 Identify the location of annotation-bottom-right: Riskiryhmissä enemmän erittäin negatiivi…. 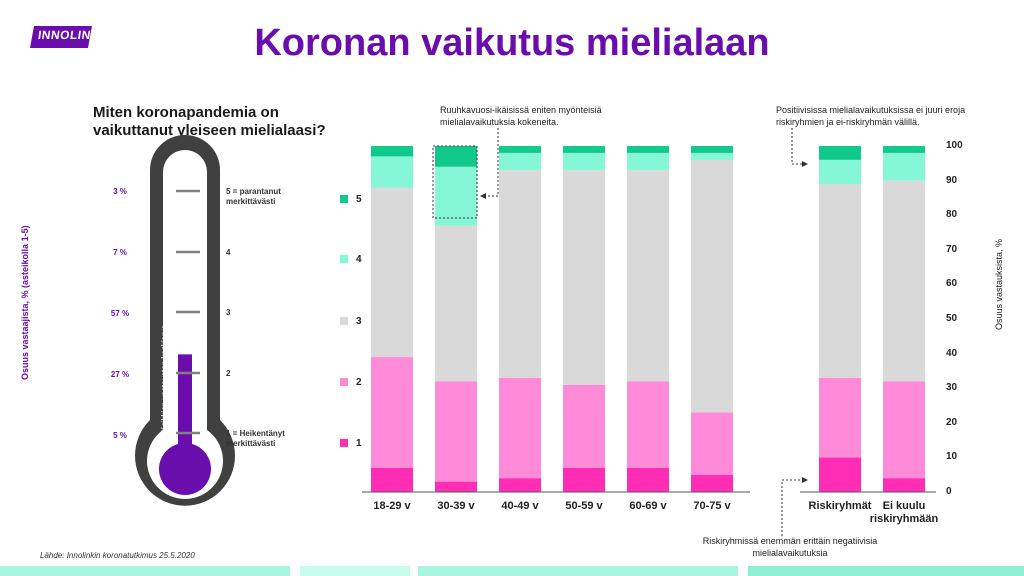
(790, 547).